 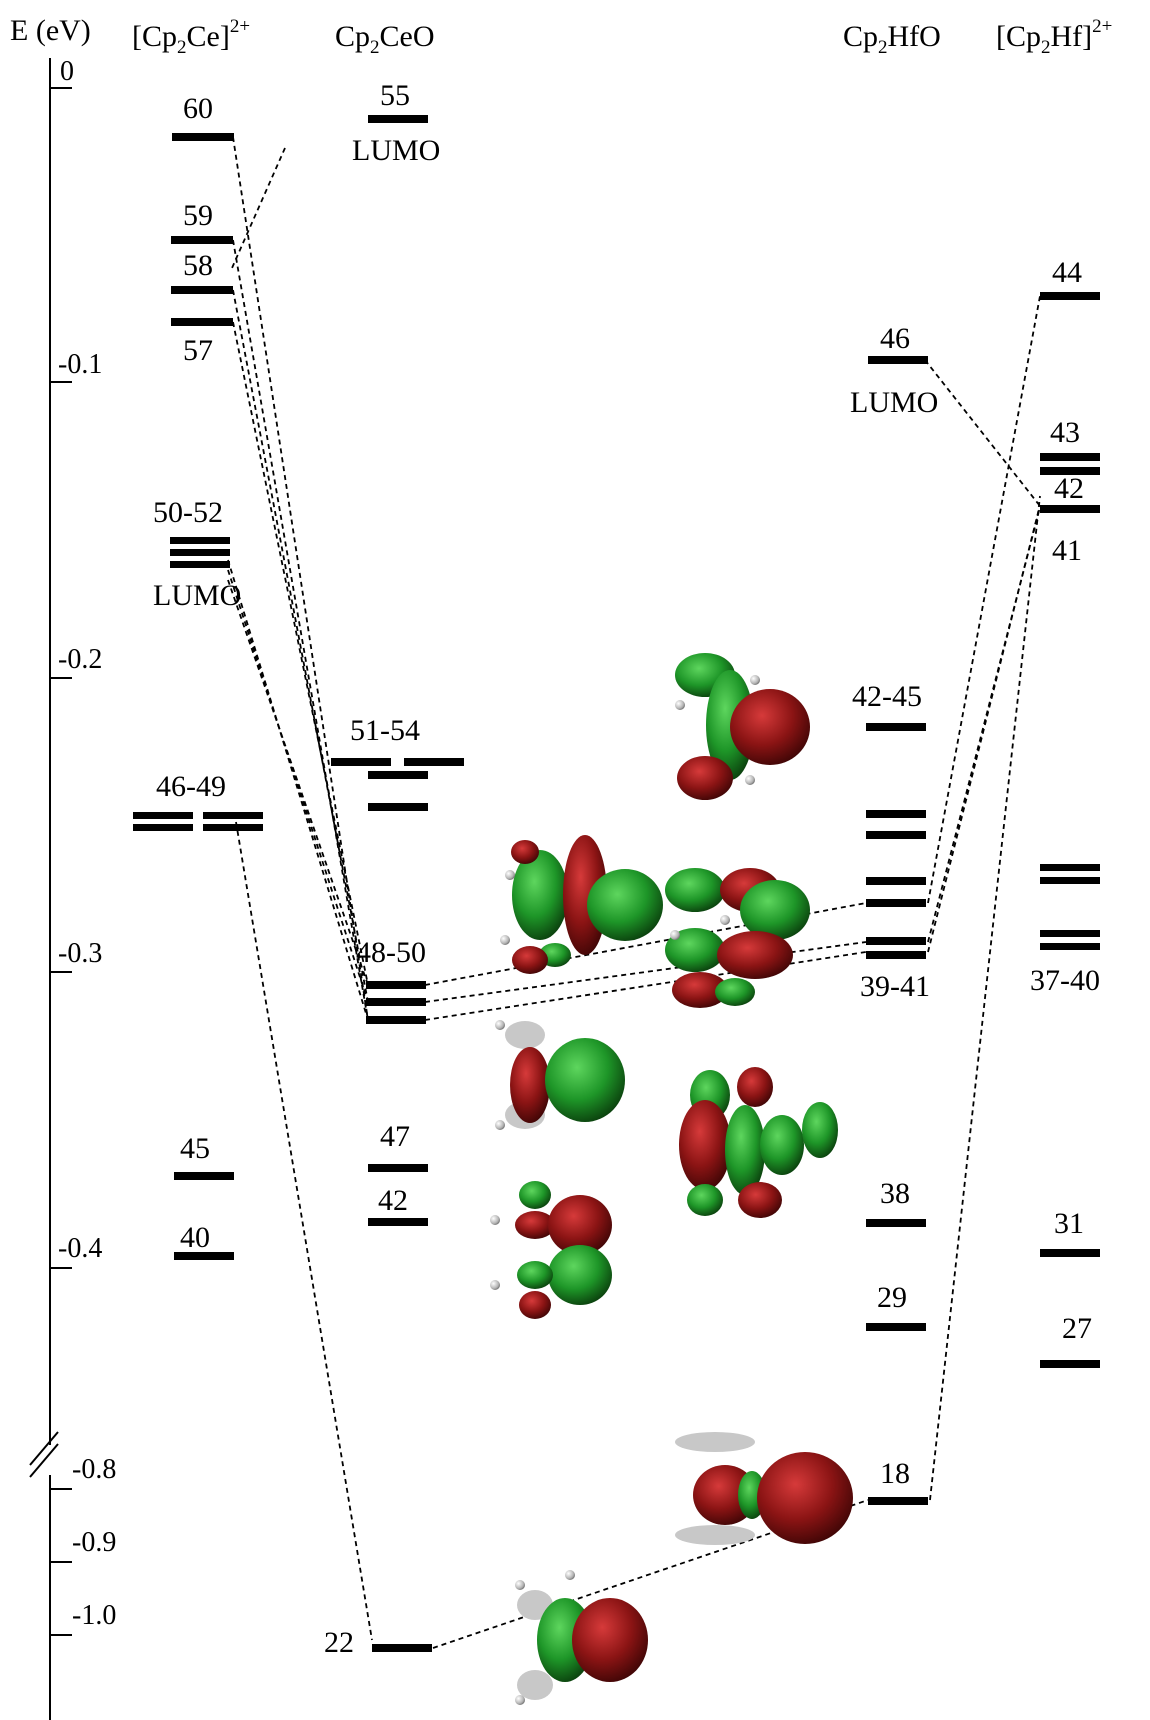 What do you see at coordinates (195, 1237) in the screenshot?
I see `level-label: 40` at bounding box center [195, 1237].